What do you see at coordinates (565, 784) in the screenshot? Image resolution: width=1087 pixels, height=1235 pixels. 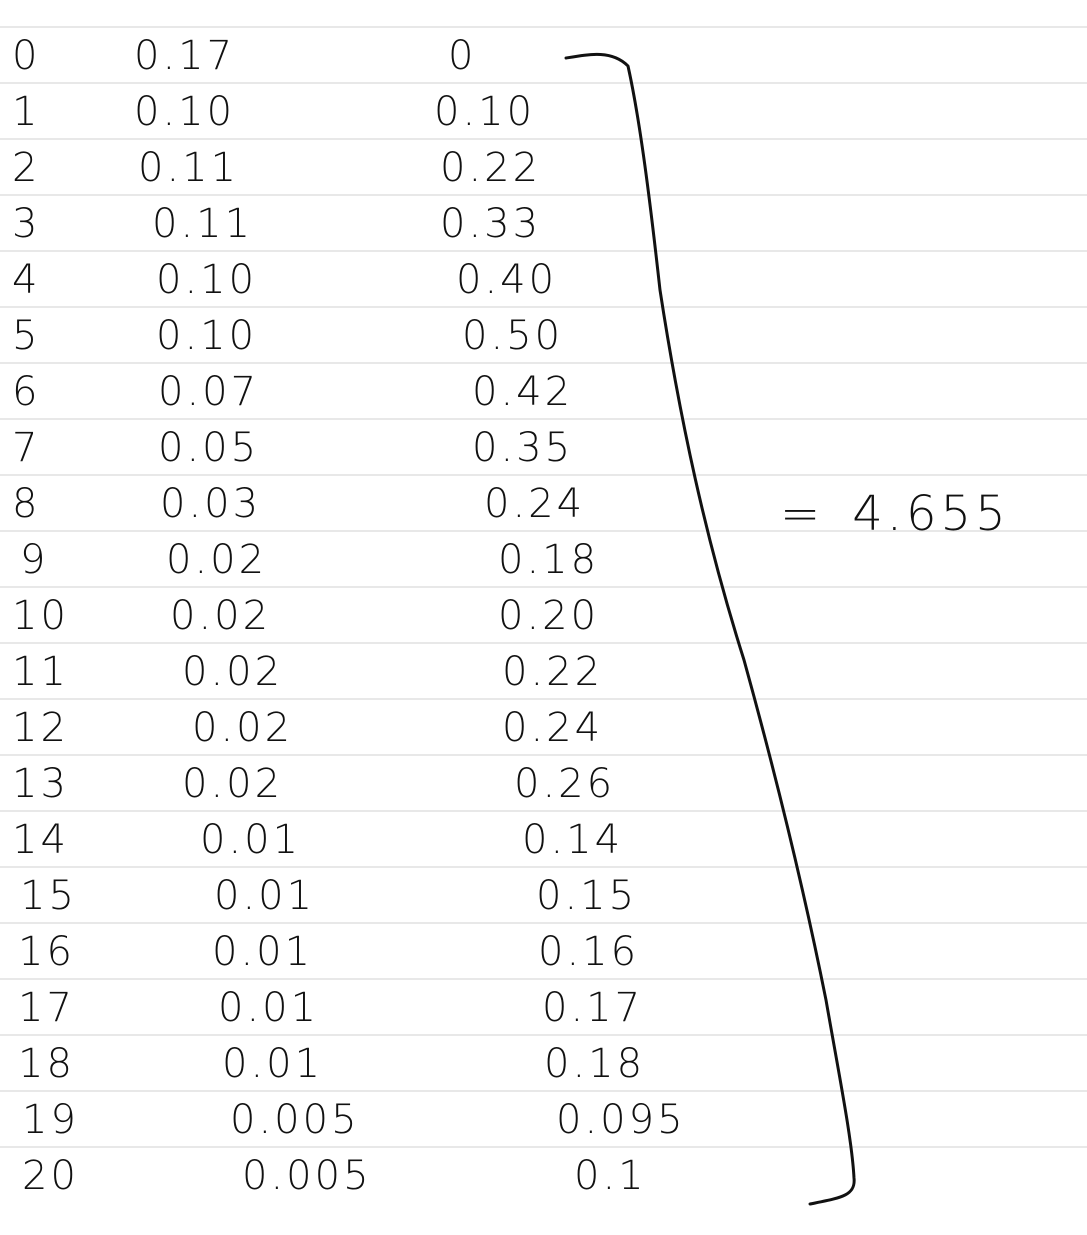 I see `product-value: 0.26` at bounding box center [565, 784].